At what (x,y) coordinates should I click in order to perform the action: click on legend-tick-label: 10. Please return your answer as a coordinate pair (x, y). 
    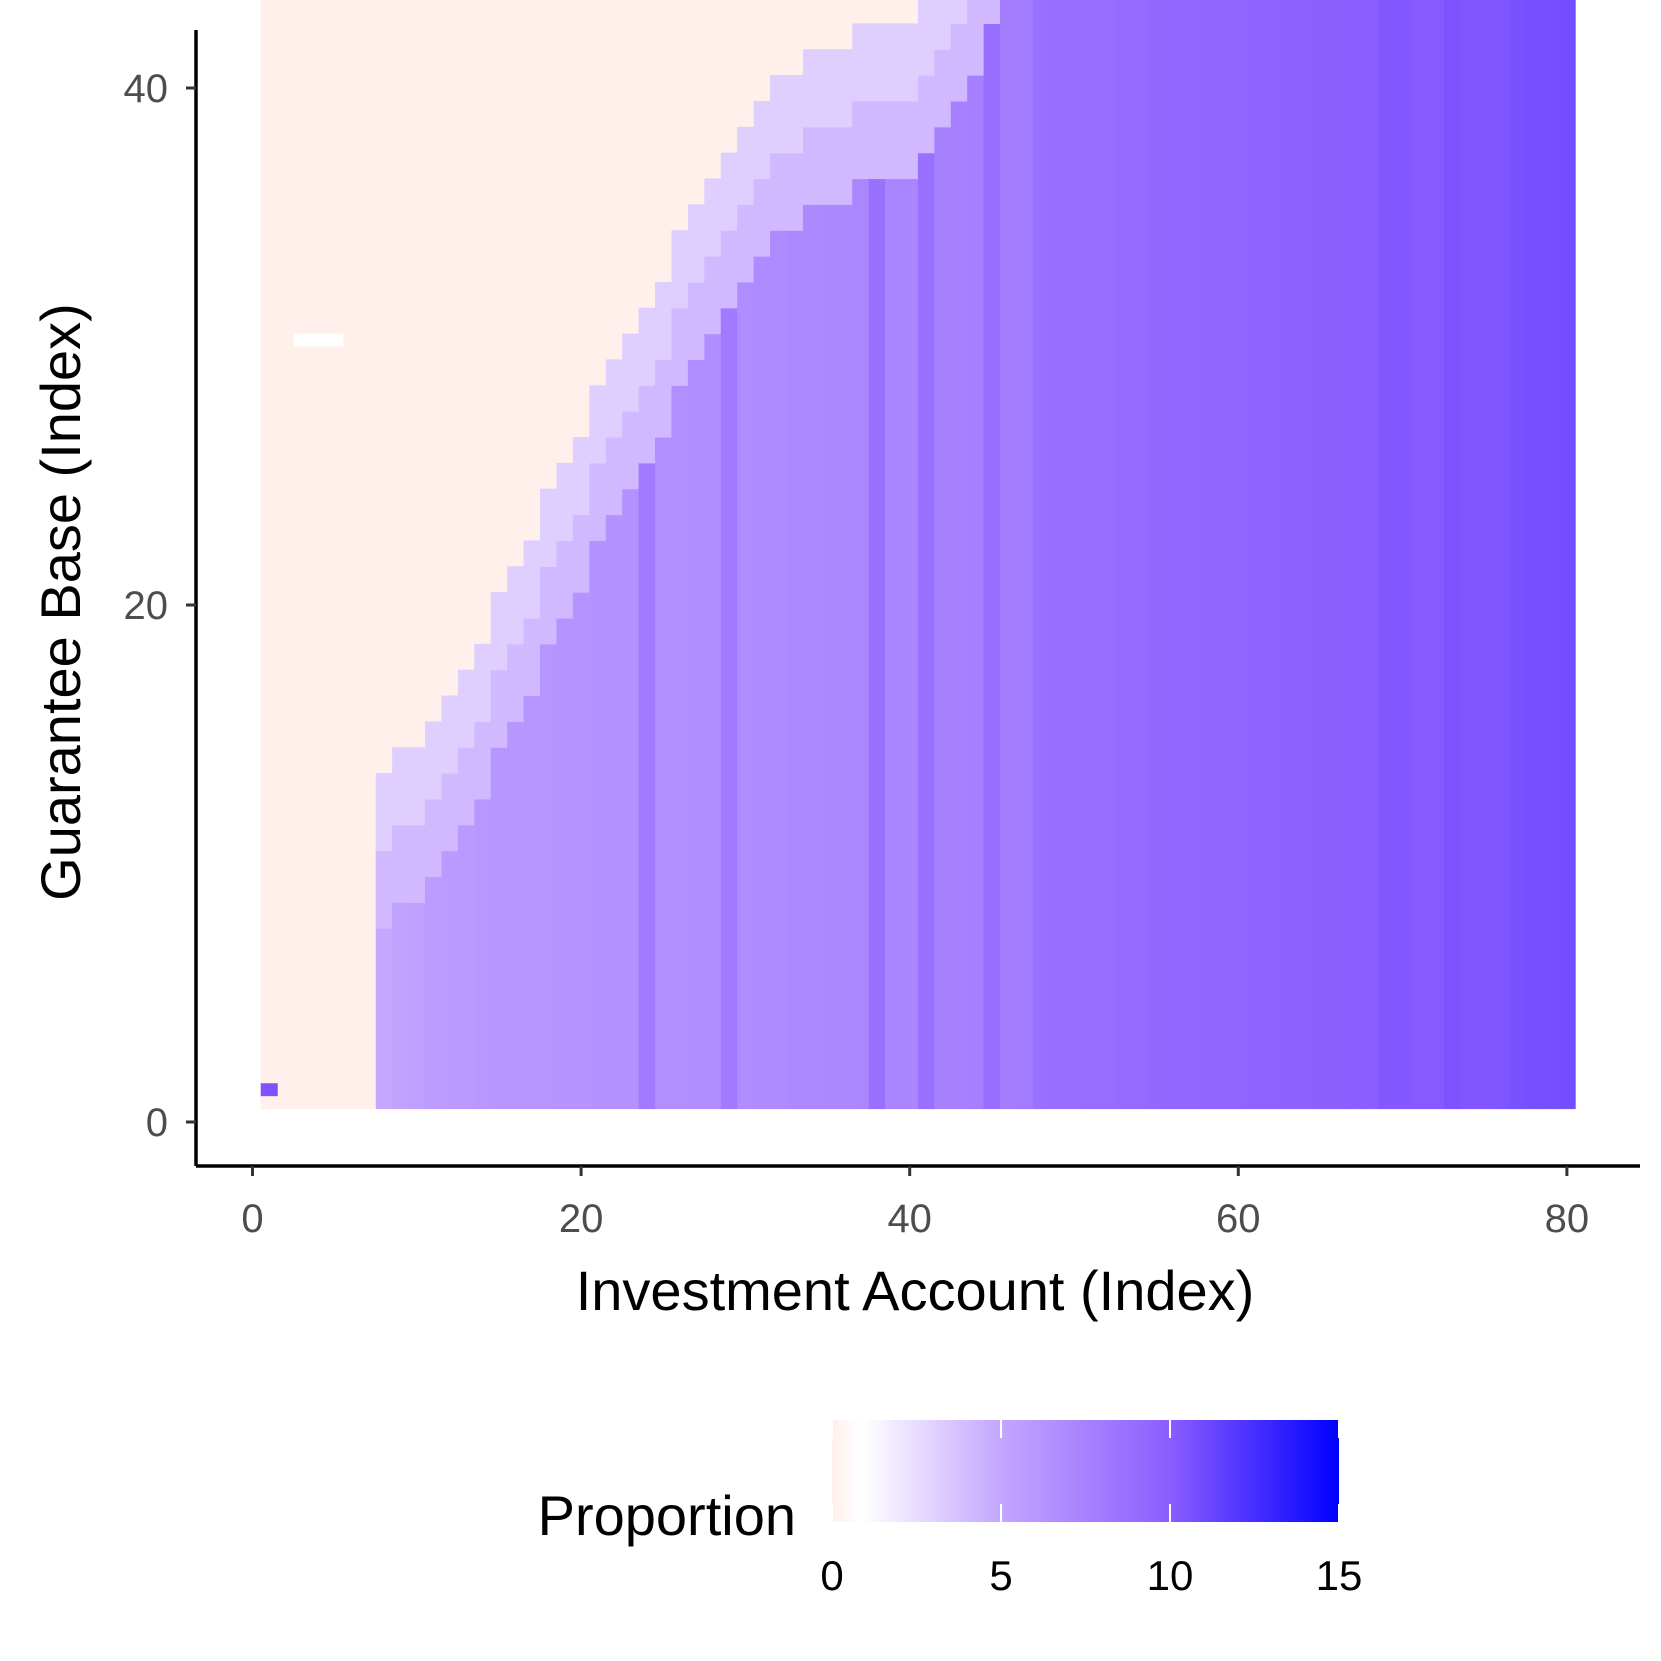
    Looking at the image, I should click on (1170, 1575).